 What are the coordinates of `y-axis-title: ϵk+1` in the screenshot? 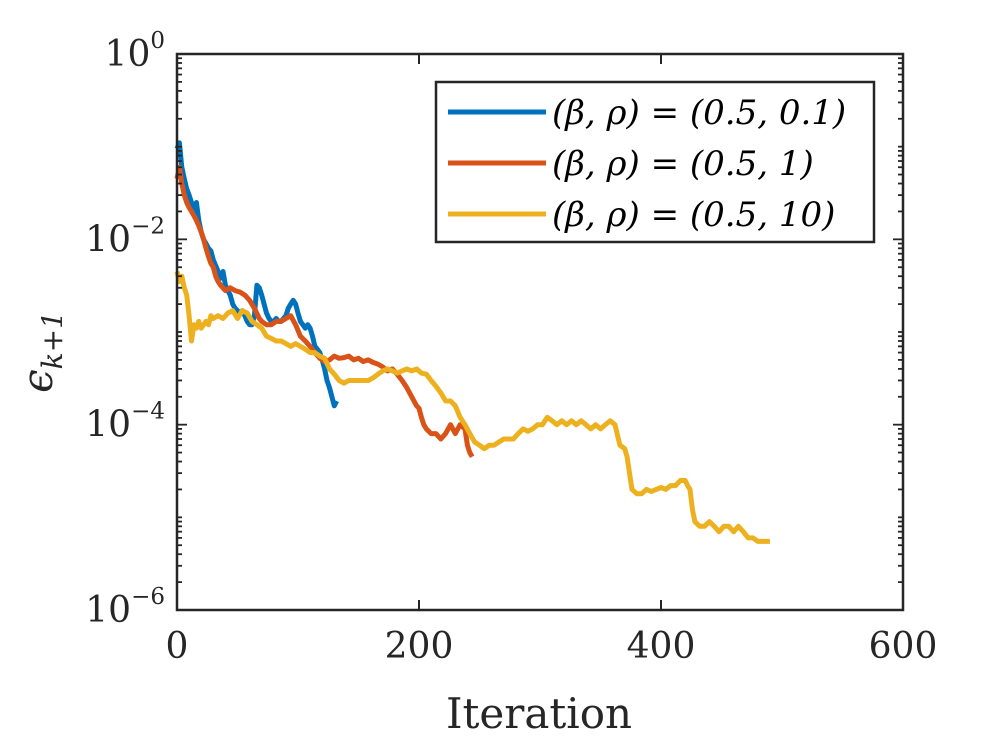 It's located at (41, 352).